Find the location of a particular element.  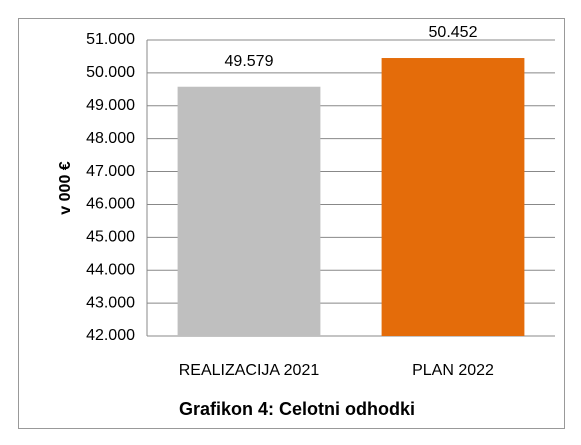

x-tick-label: PLAN 2022 is located at coordinates (453, 370).